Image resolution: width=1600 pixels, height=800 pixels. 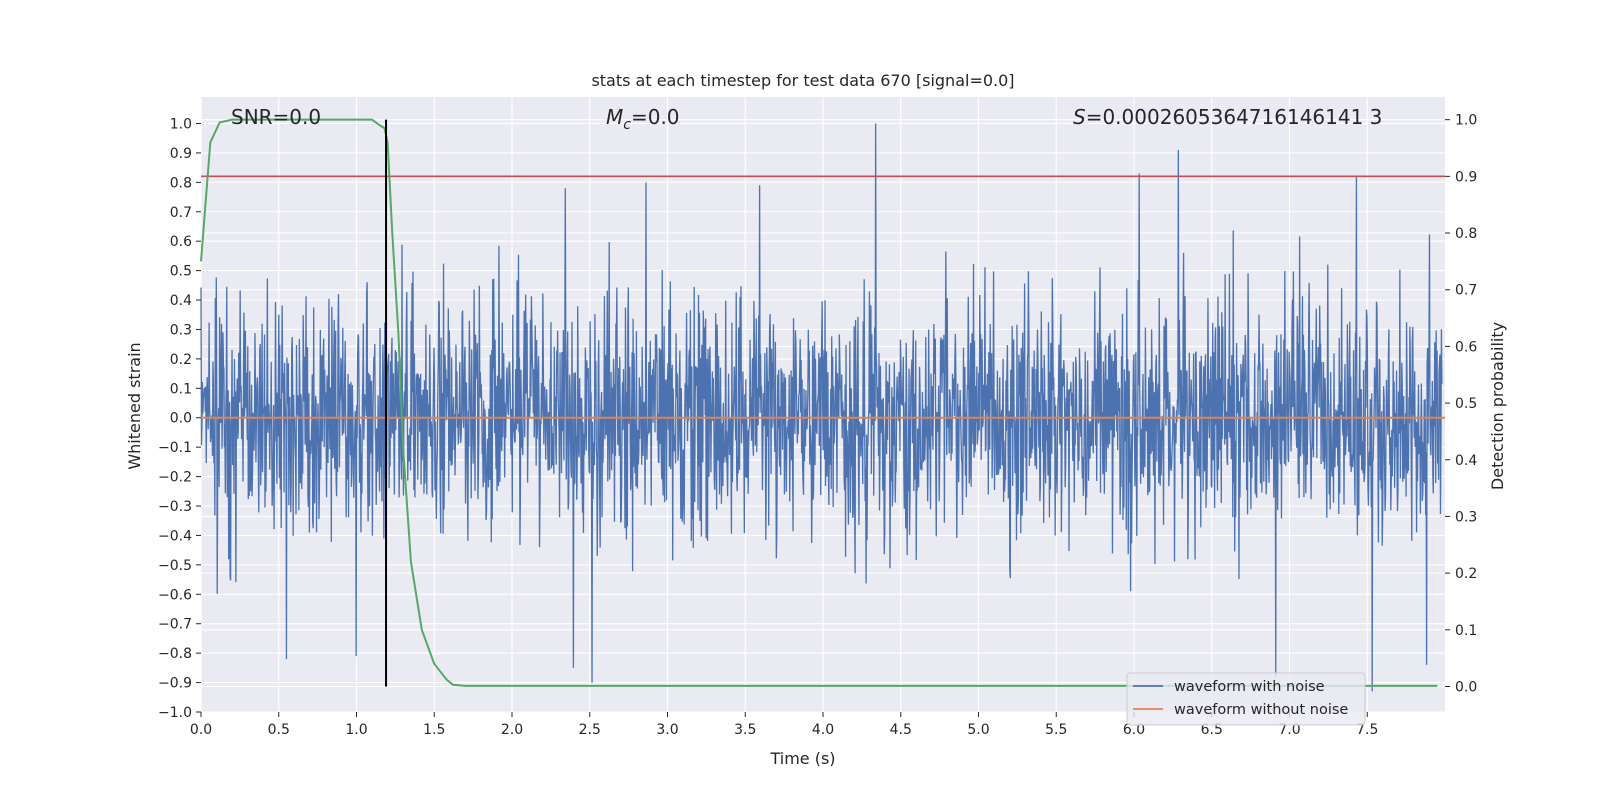 I want to click on y-tick-label: 1.0, so click(x=181, y=124).